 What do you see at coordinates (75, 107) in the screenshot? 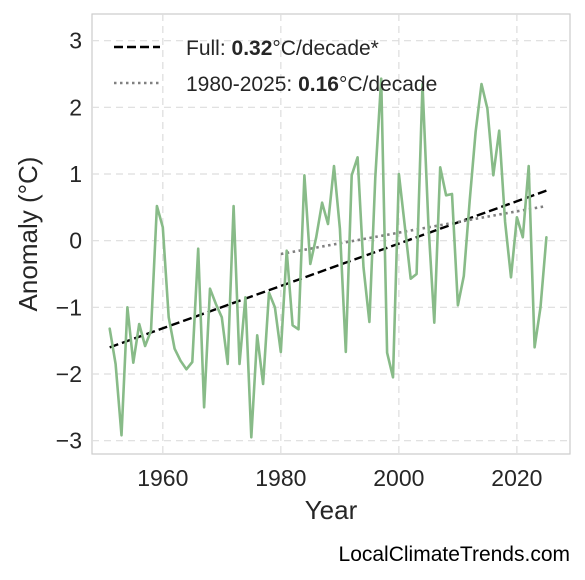
I see `y-tick-label: 2` at bounding box center [75, 107].